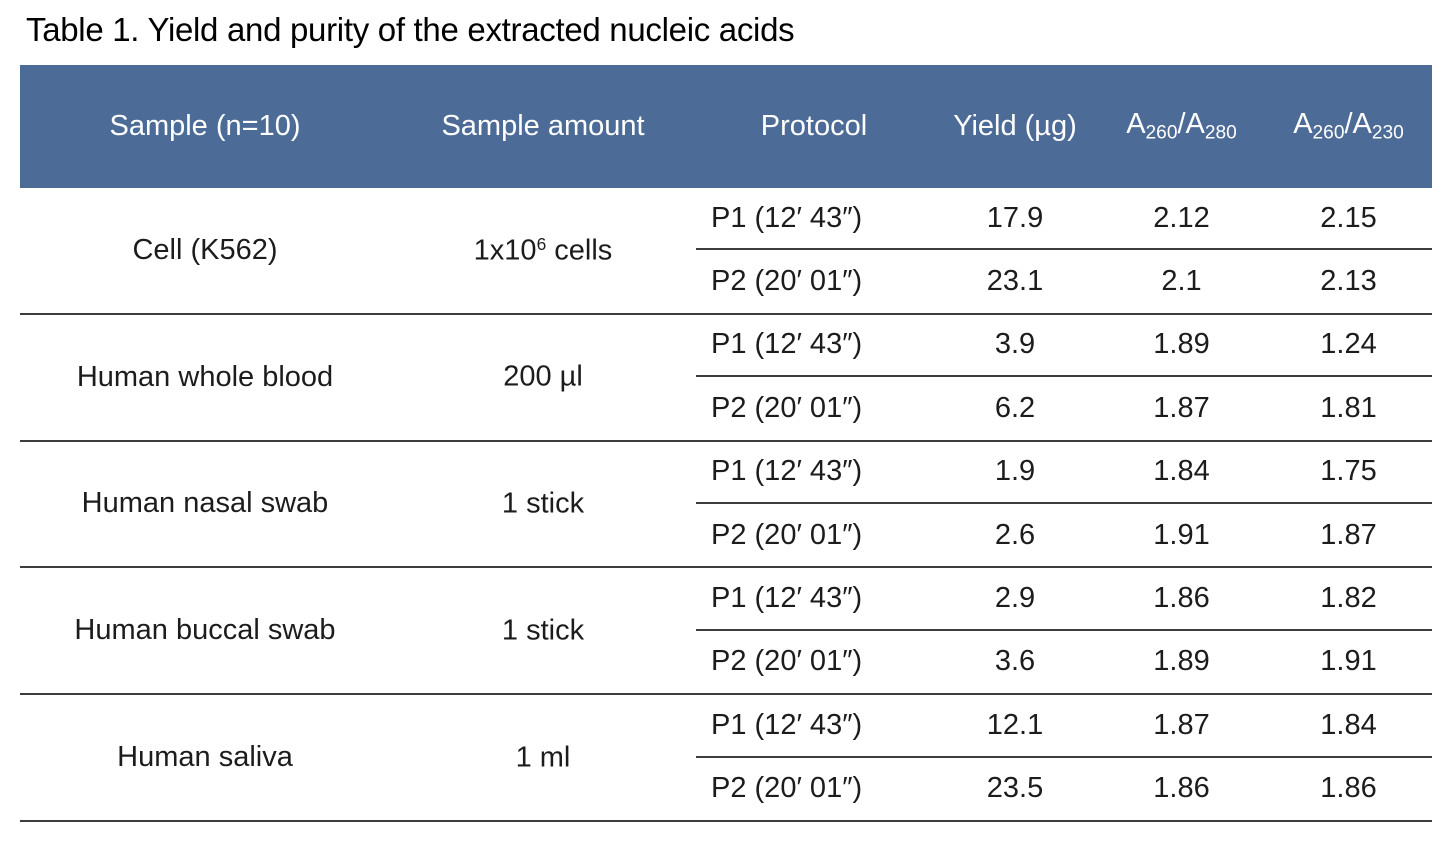  Describe the element at coordinates (1015, 661) in the screenshot. I see `yield-cell: 3.6` at that location.